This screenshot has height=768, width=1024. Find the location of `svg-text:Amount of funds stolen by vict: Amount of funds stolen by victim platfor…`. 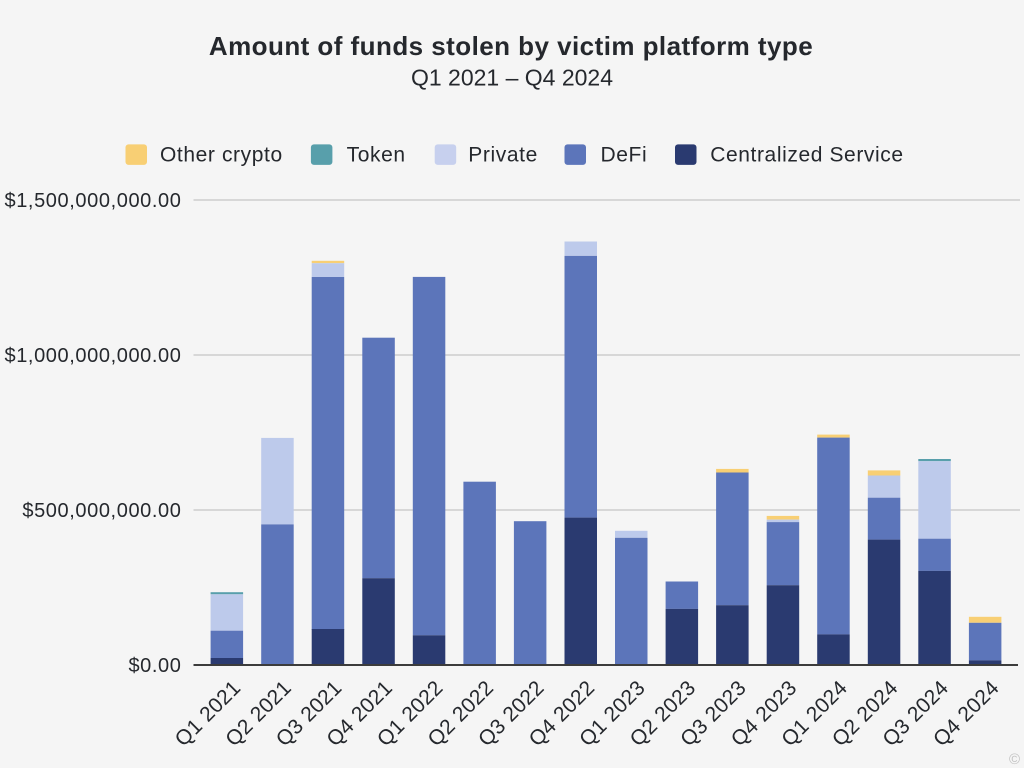

svg-text:Amount of funds stolen by vict: Amount of funds stolen by victim platfor… is located at coordinates (511, 46).